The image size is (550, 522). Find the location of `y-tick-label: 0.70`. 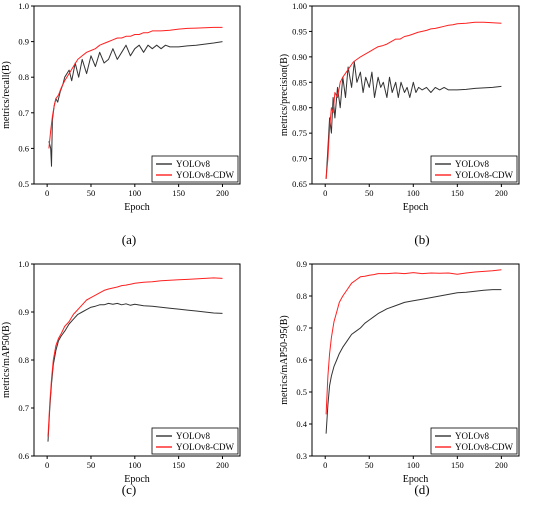

y-tick-label: 0.70 is located at coordinates (299, 159).